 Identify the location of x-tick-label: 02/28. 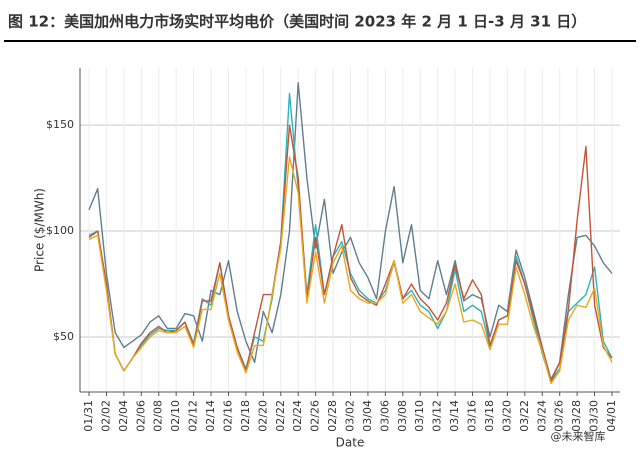
(332, 416).